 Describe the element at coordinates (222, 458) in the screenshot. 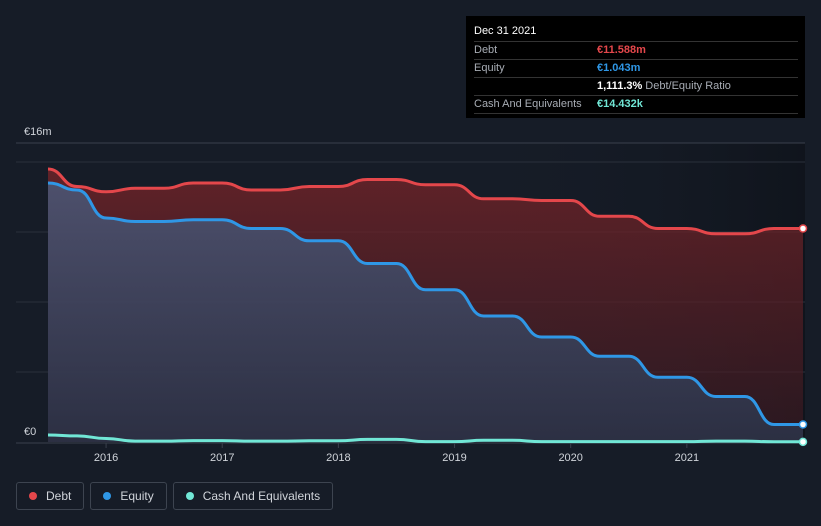

I see `x-tick-label-1: 2017` at that location.